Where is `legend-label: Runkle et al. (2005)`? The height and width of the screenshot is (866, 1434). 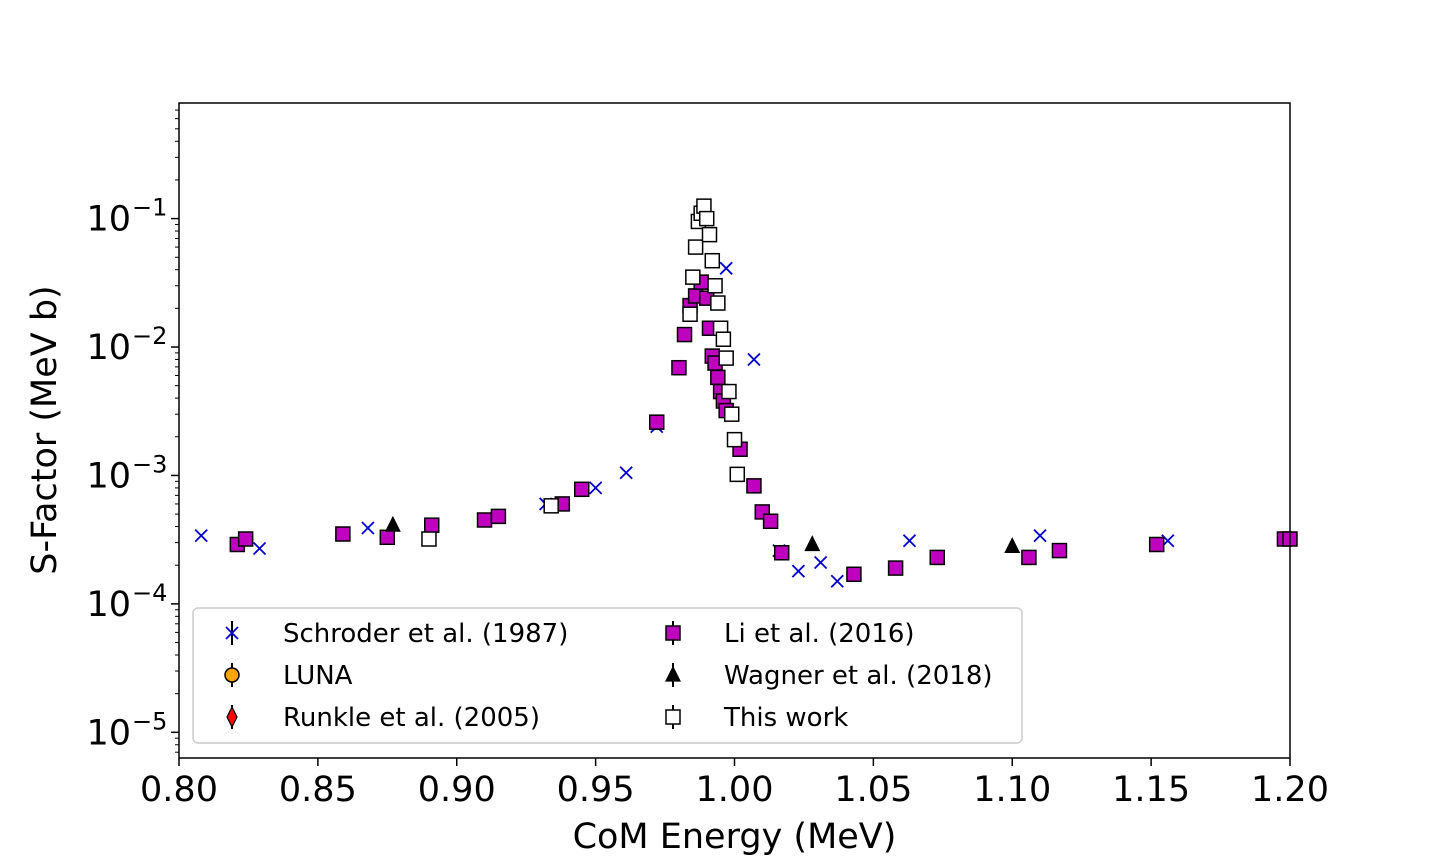
legend-label: Runkle et al. (2005) is located at coordinates (411, 718).